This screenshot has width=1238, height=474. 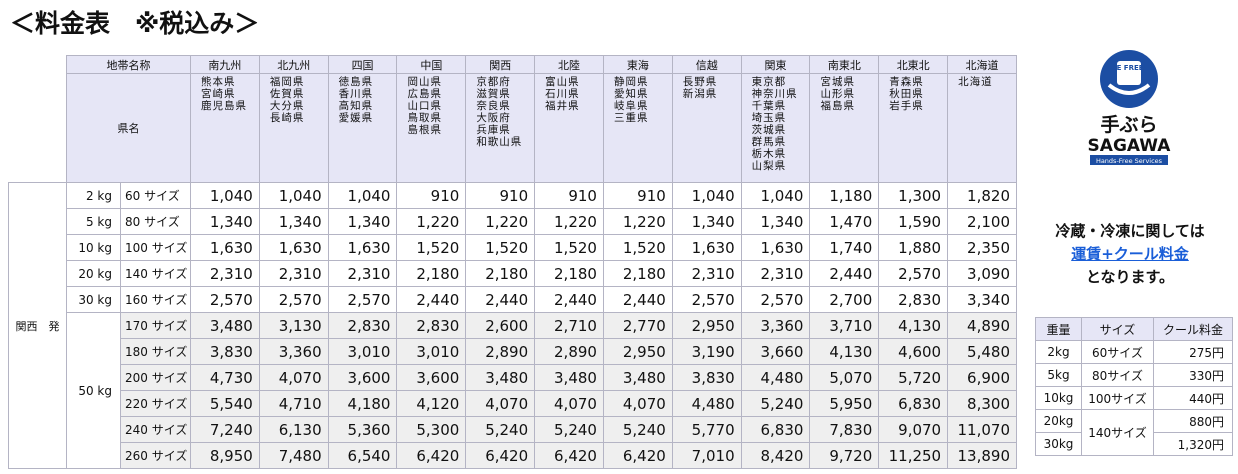 I want to click on prefecture: 広島県, so click(x=424, y=94).